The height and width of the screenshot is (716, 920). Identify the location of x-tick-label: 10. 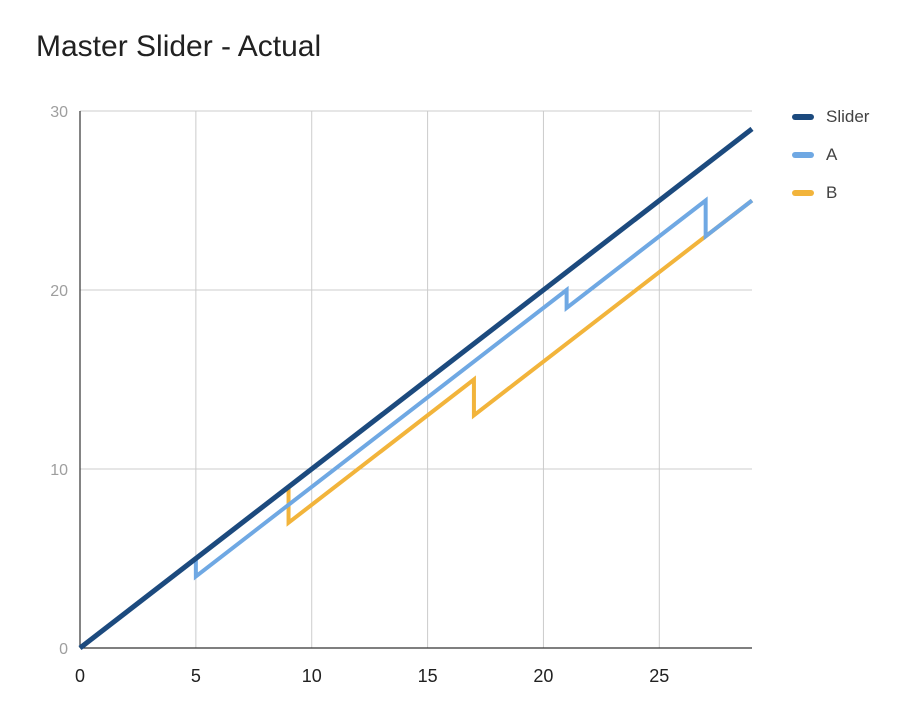
(312, 676).